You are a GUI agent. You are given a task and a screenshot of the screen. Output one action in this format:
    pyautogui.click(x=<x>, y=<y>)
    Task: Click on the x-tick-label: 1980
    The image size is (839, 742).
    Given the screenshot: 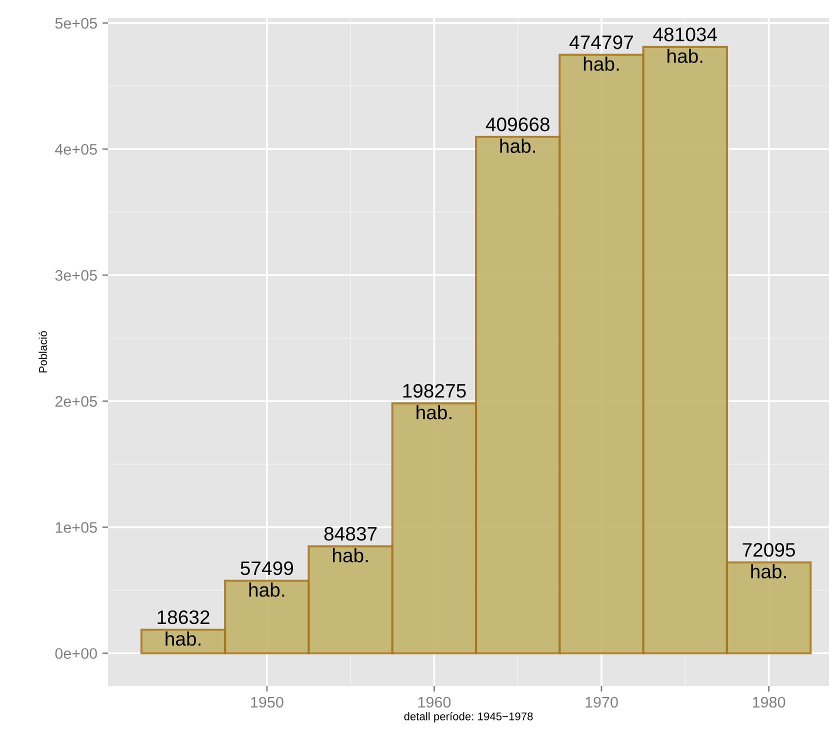 What is the action you would take?
    pyautogui.click(x=769, y=702)
    